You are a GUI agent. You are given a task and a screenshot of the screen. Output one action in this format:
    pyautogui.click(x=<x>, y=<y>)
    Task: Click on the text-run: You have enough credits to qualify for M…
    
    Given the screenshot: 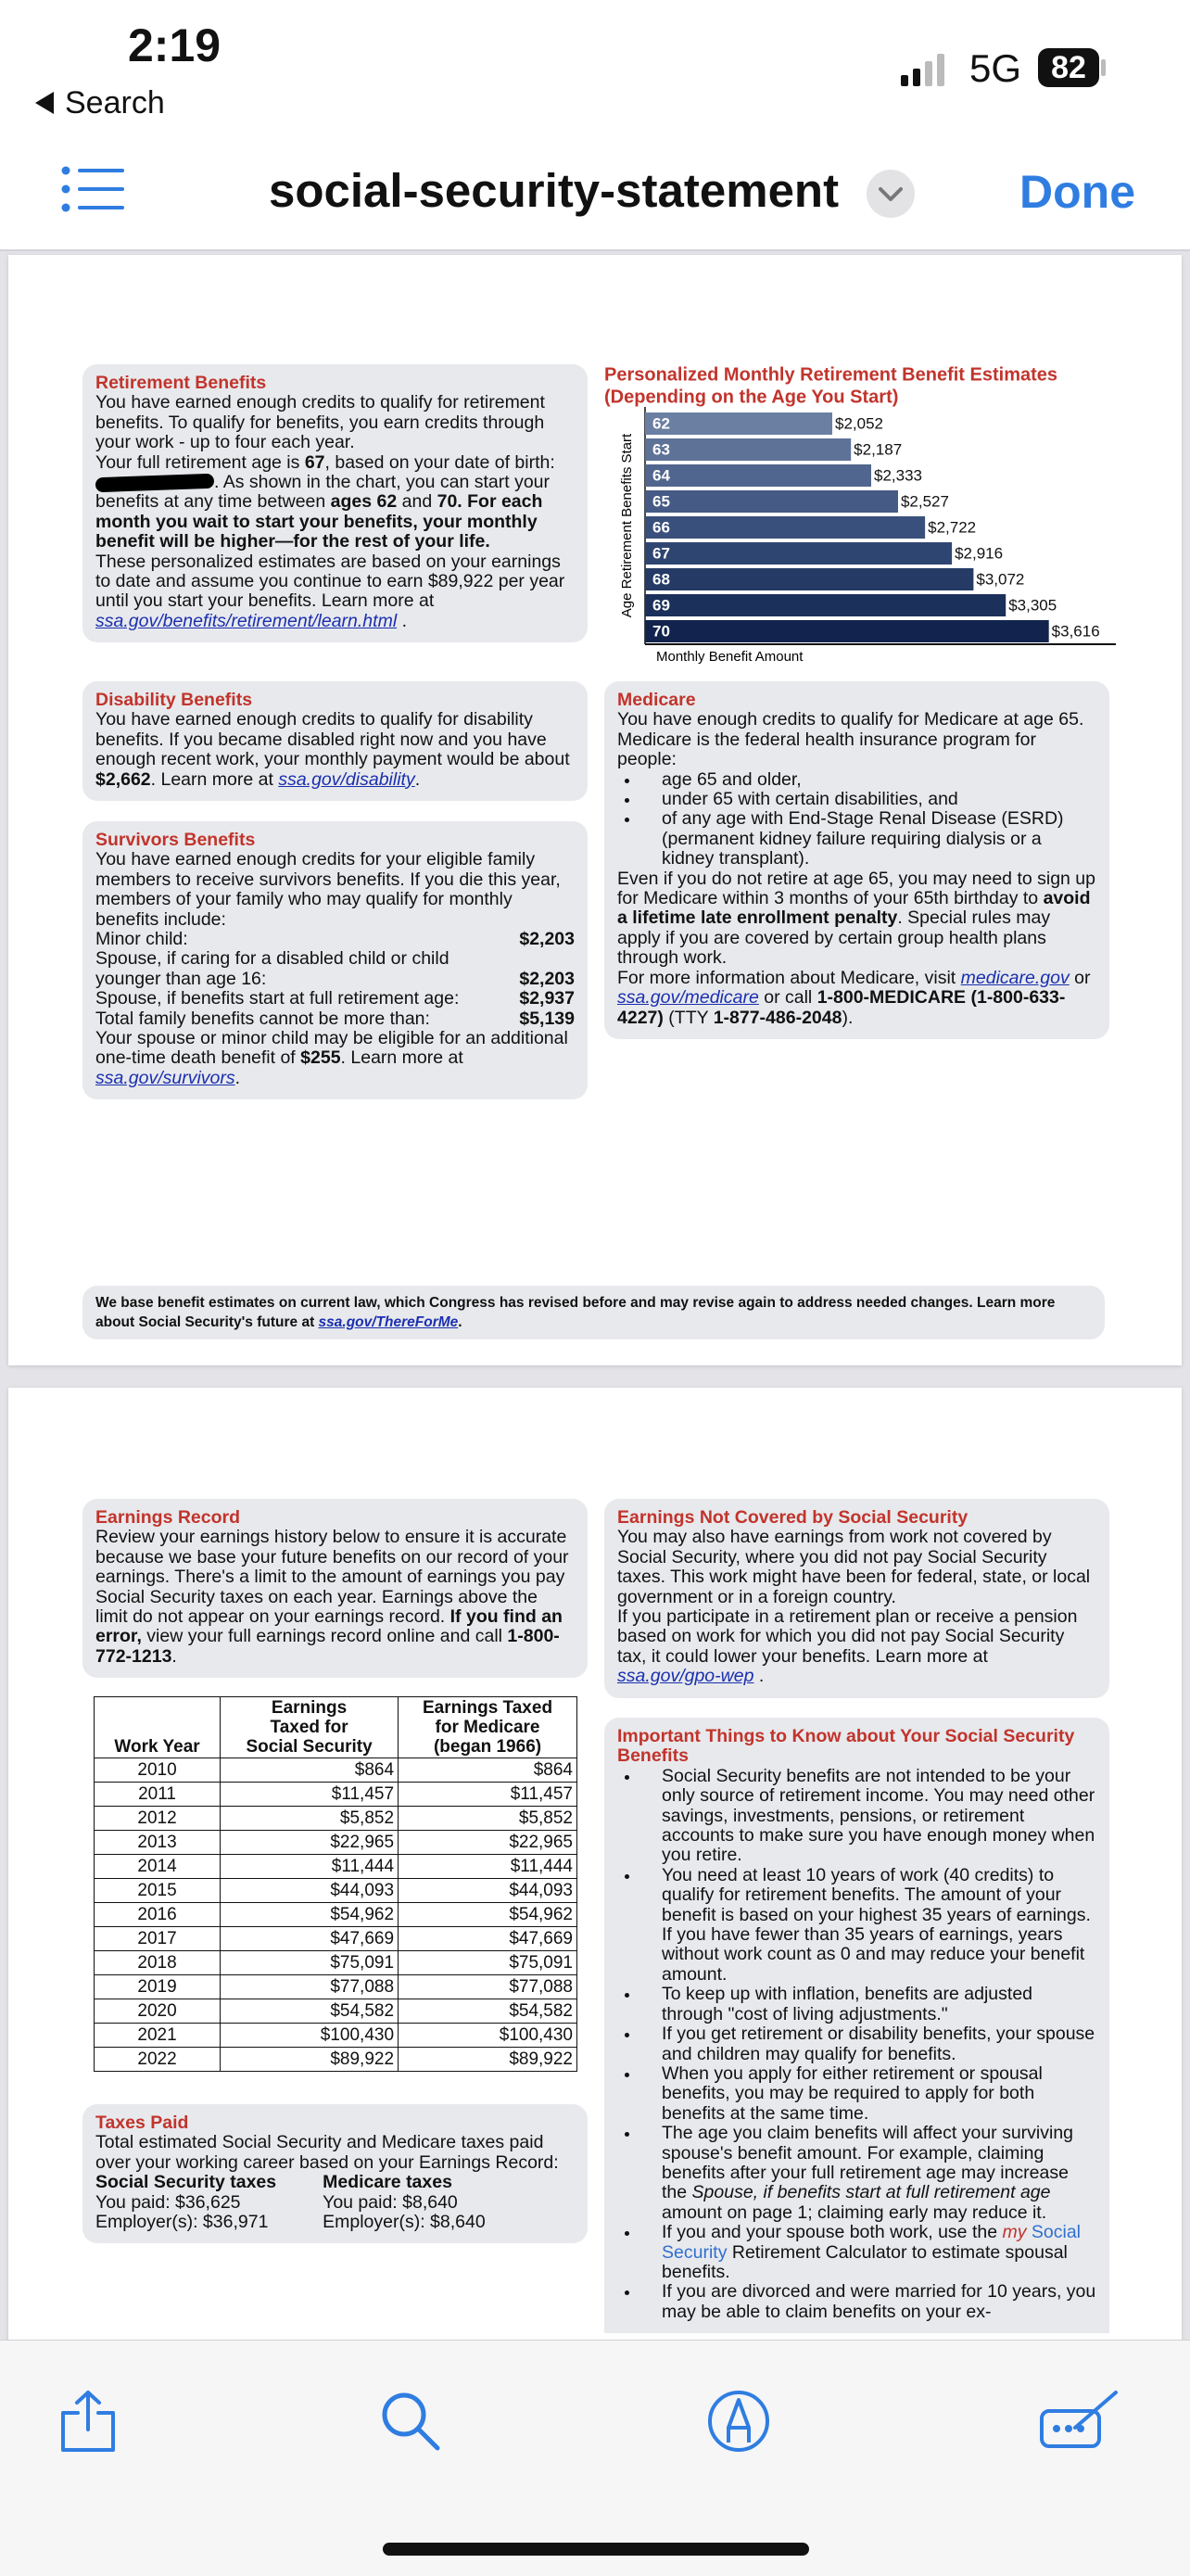 What is the action you would take?
    pyautogui.click(x=850, y=719)
    